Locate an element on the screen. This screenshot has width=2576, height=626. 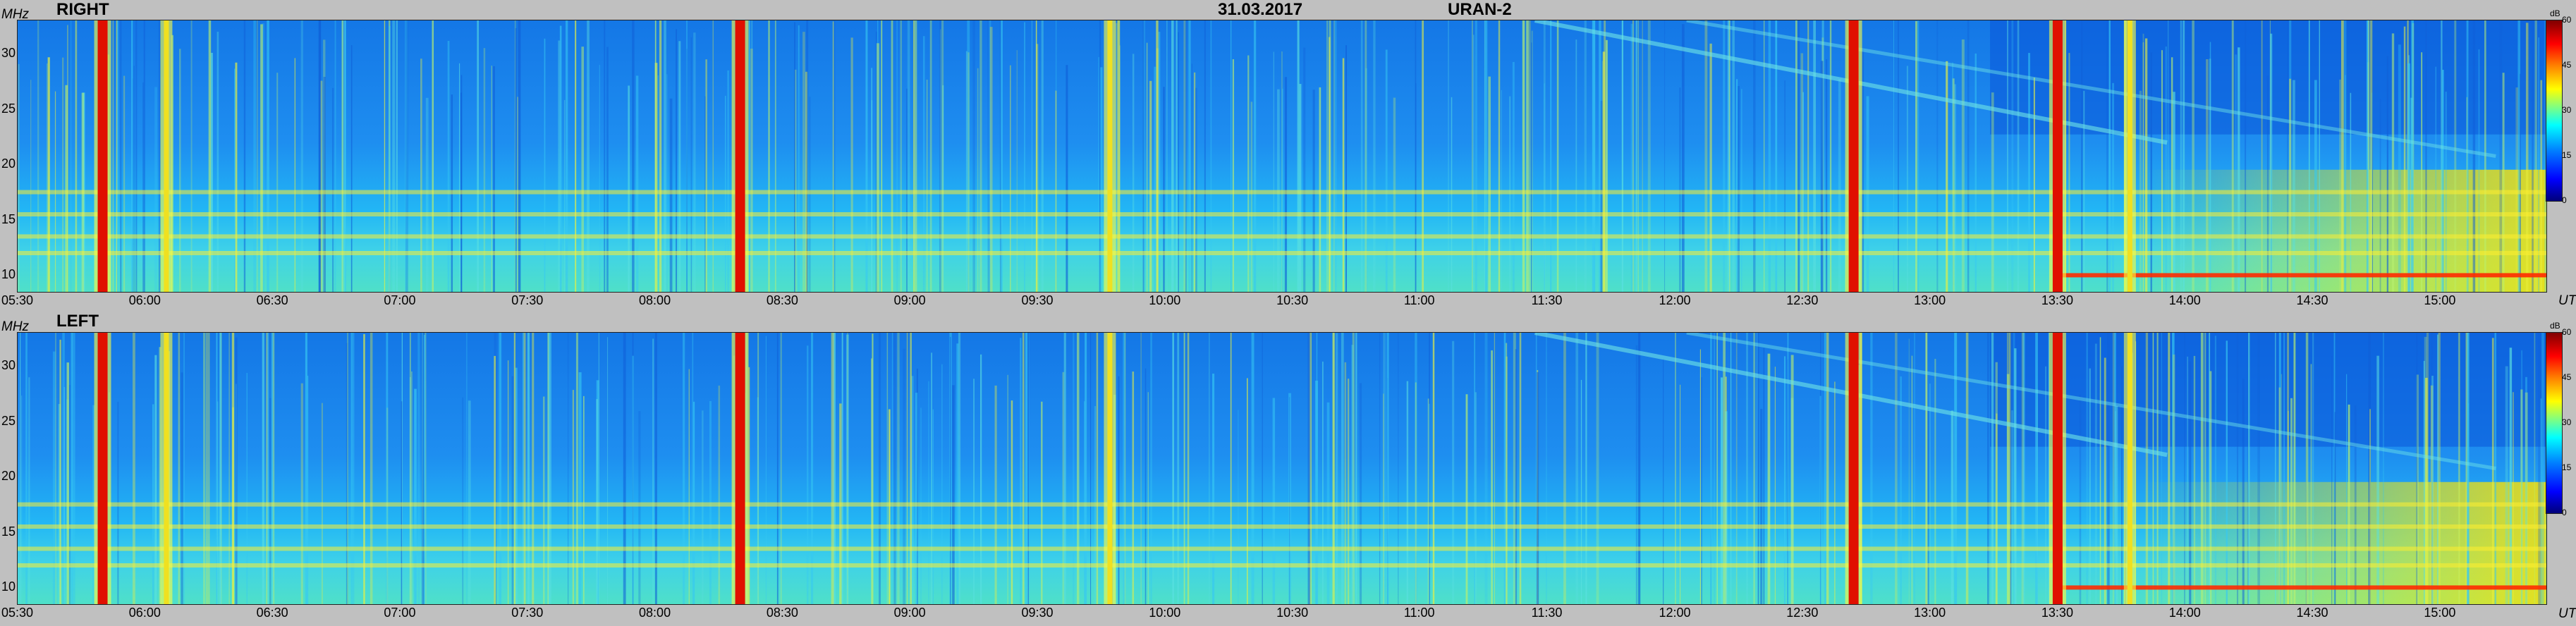
colorbar-right is located at coordinates (2554, 111).